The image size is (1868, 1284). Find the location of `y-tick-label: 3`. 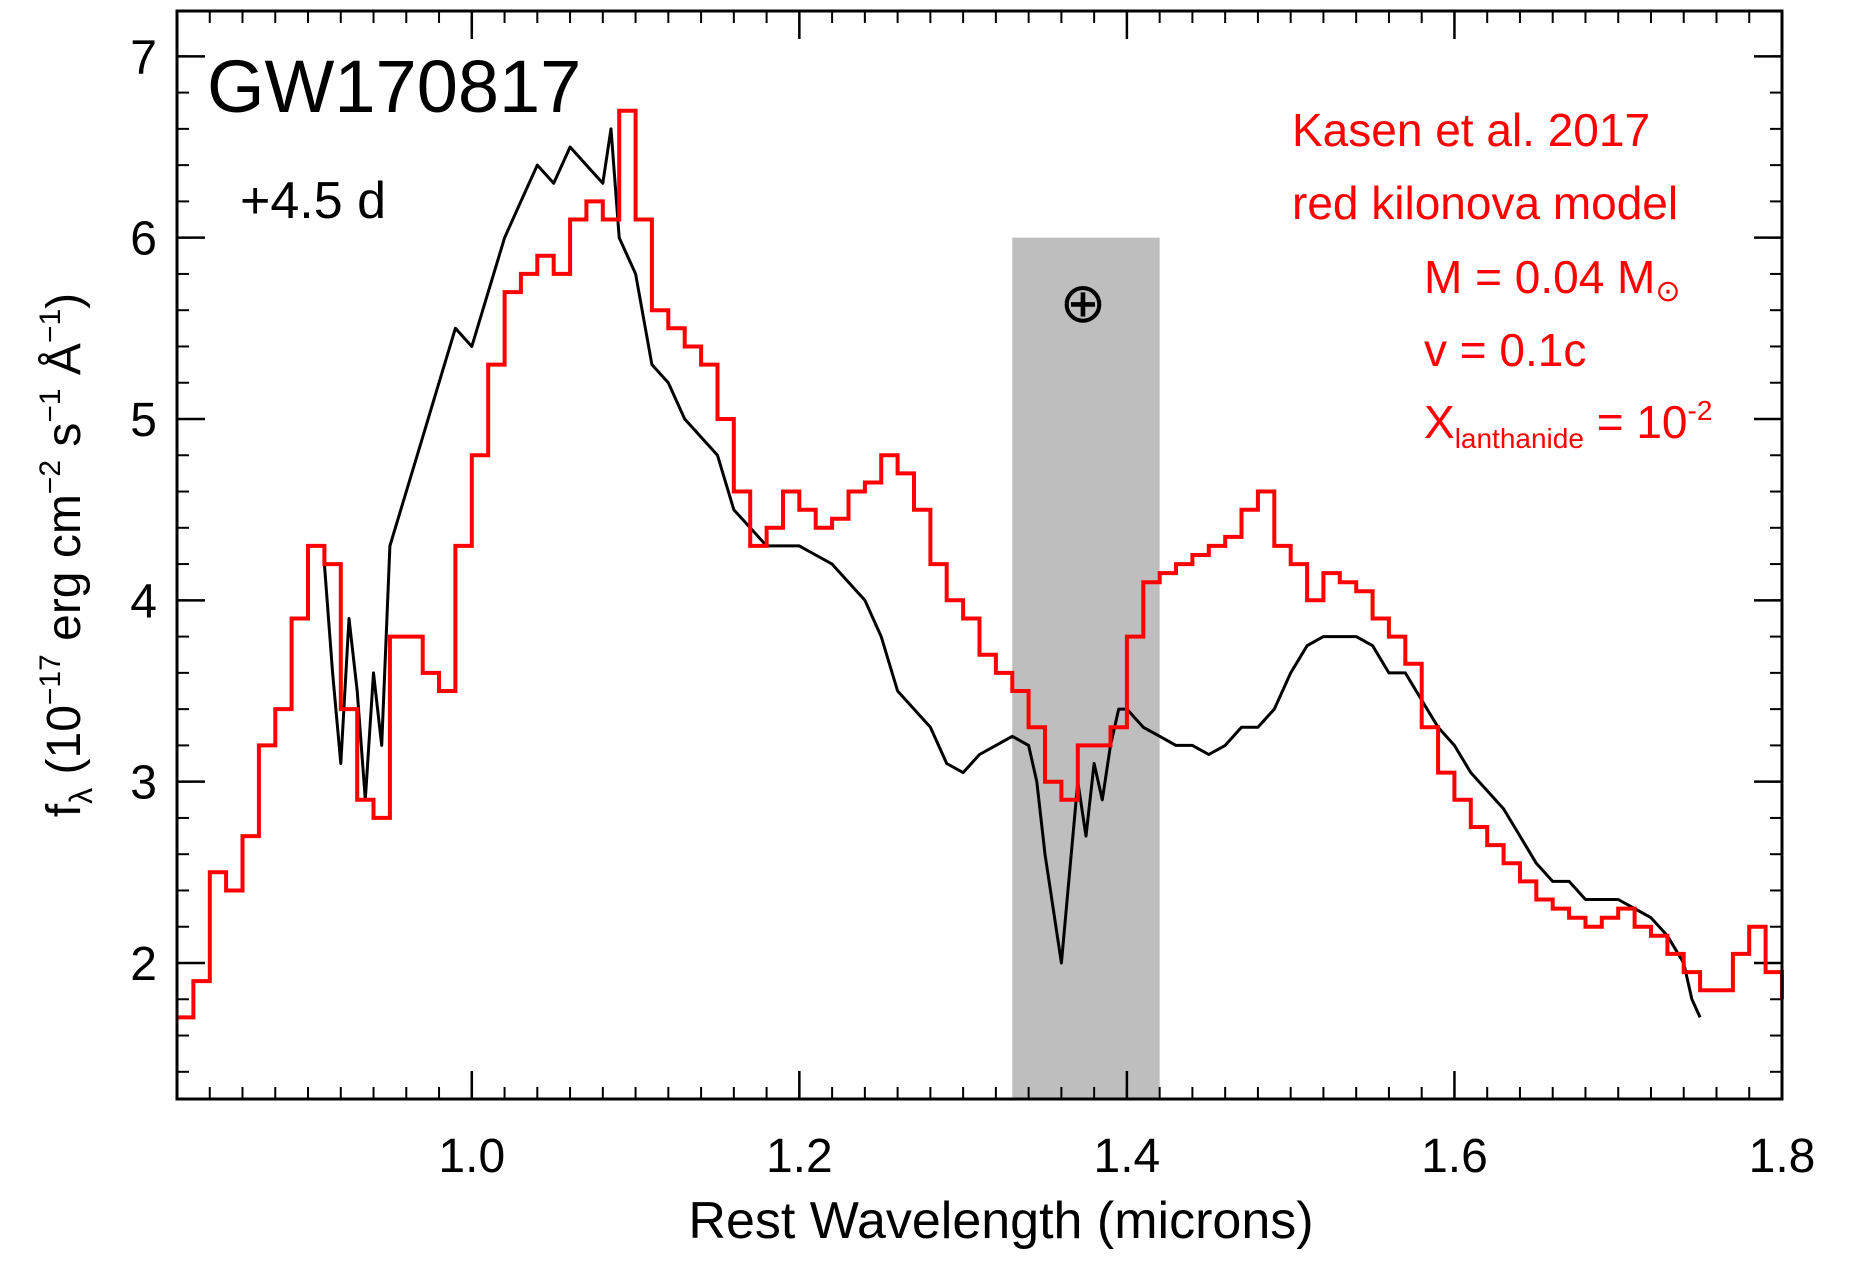

y-tick-label: 3 is located at coordinates (143, 783).